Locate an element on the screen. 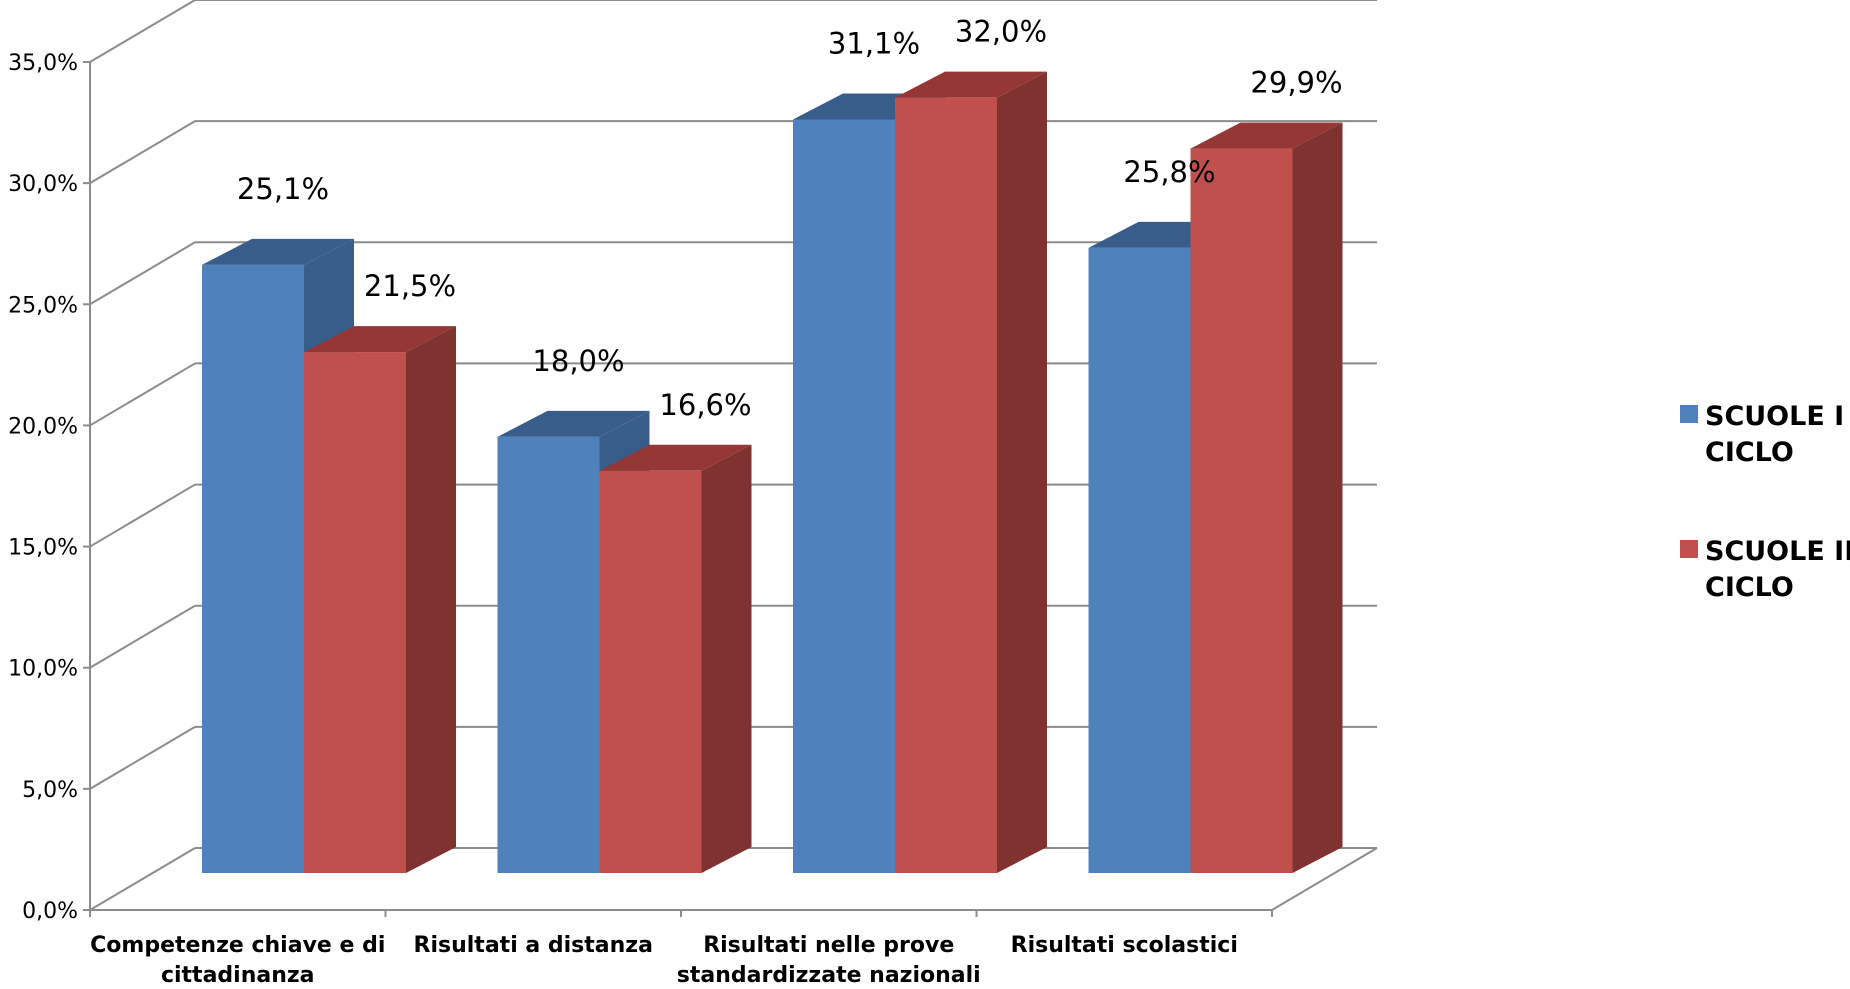 The height and width of the screenshot is (989, 1850). data-label: 21,5% is located at coordinates (410, 286).